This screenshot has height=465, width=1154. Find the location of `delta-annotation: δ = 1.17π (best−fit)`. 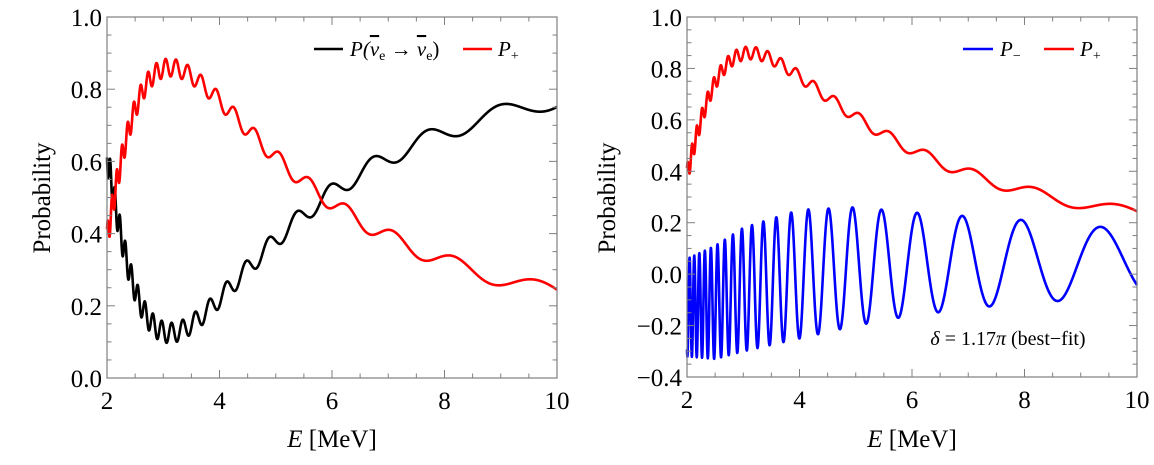

delta-annotation: δ = 1.17π (best−fit) is located at coordinates (1007, 339).